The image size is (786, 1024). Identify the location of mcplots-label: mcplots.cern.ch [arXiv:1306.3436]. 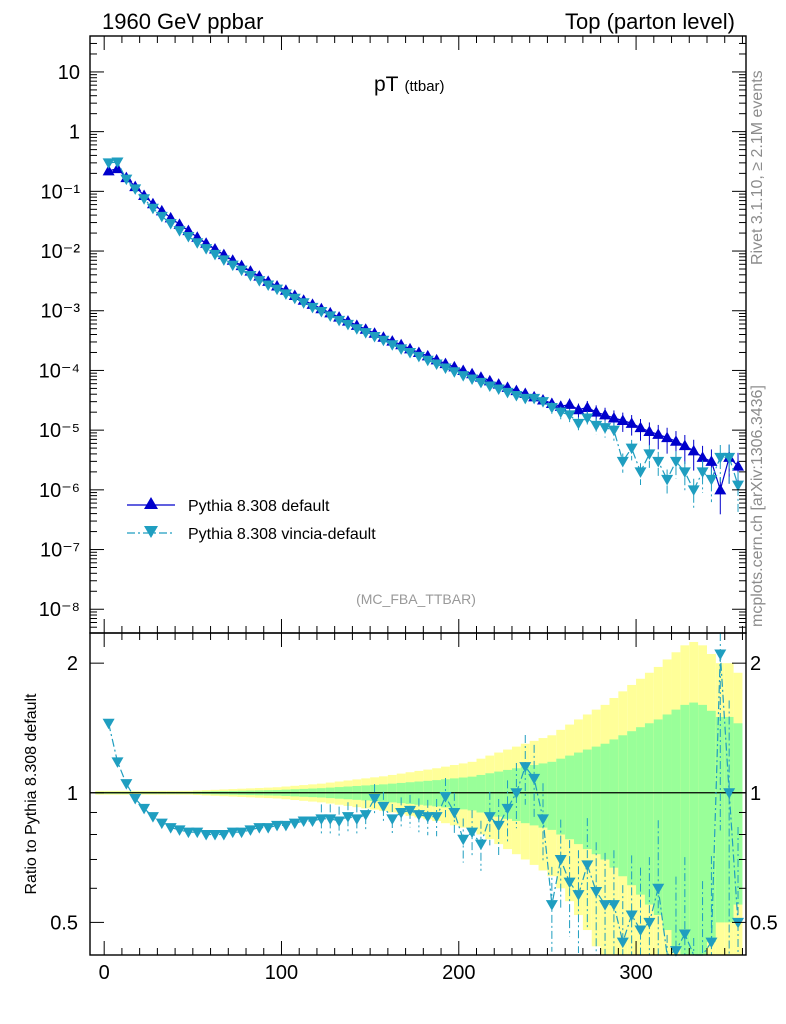
(757, 506).